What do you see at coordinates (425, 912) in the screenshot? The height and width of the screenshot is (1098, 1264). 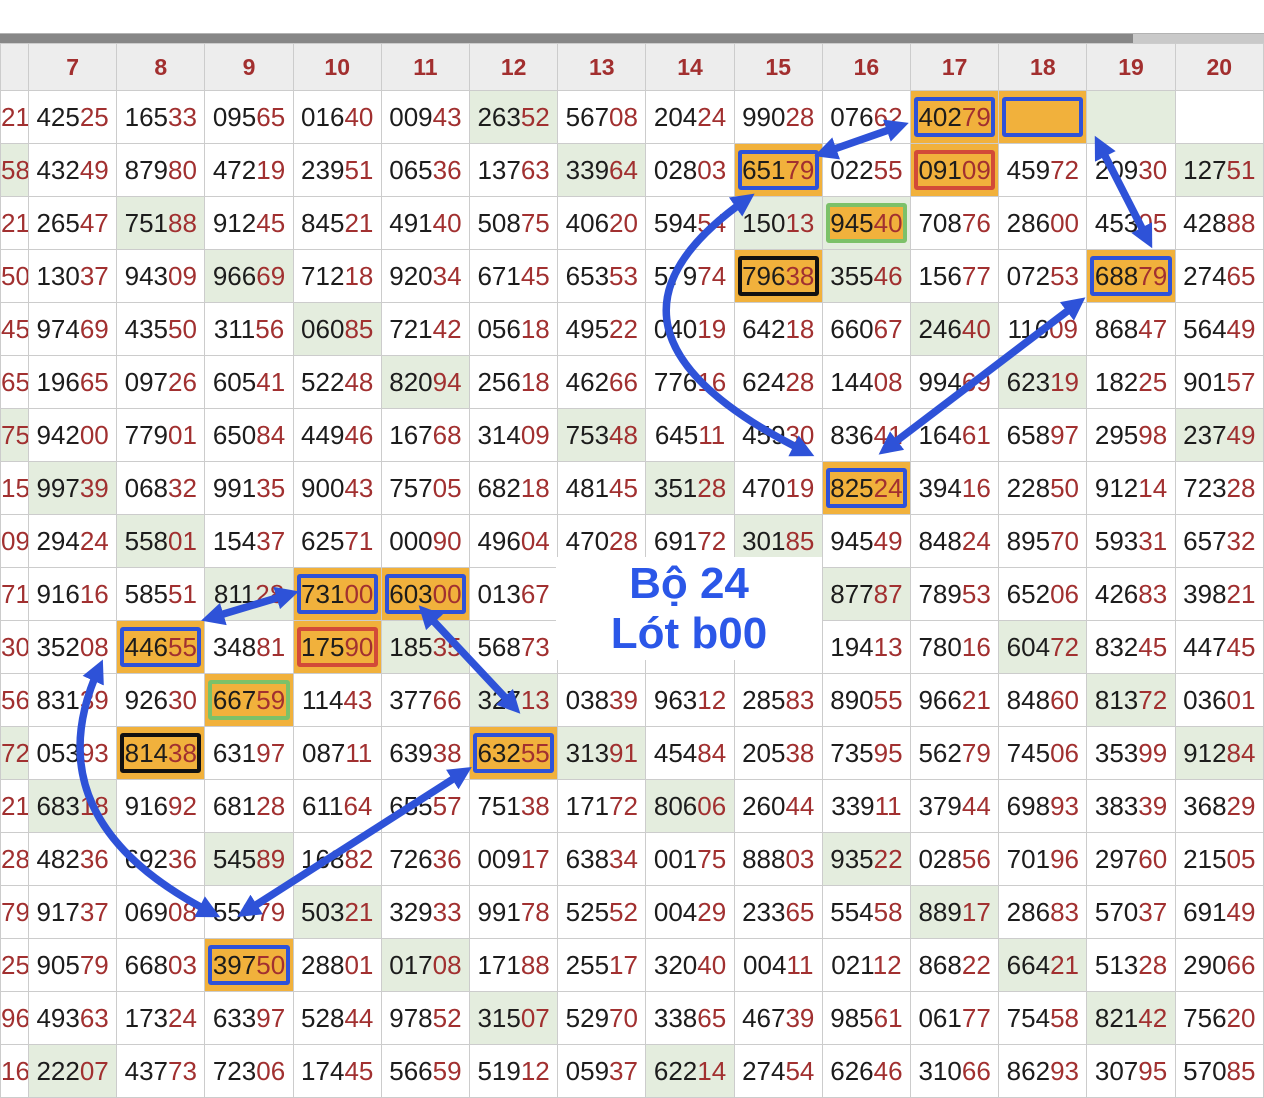 I see `grid-cell: 32933` at bounding box center [425, 912].